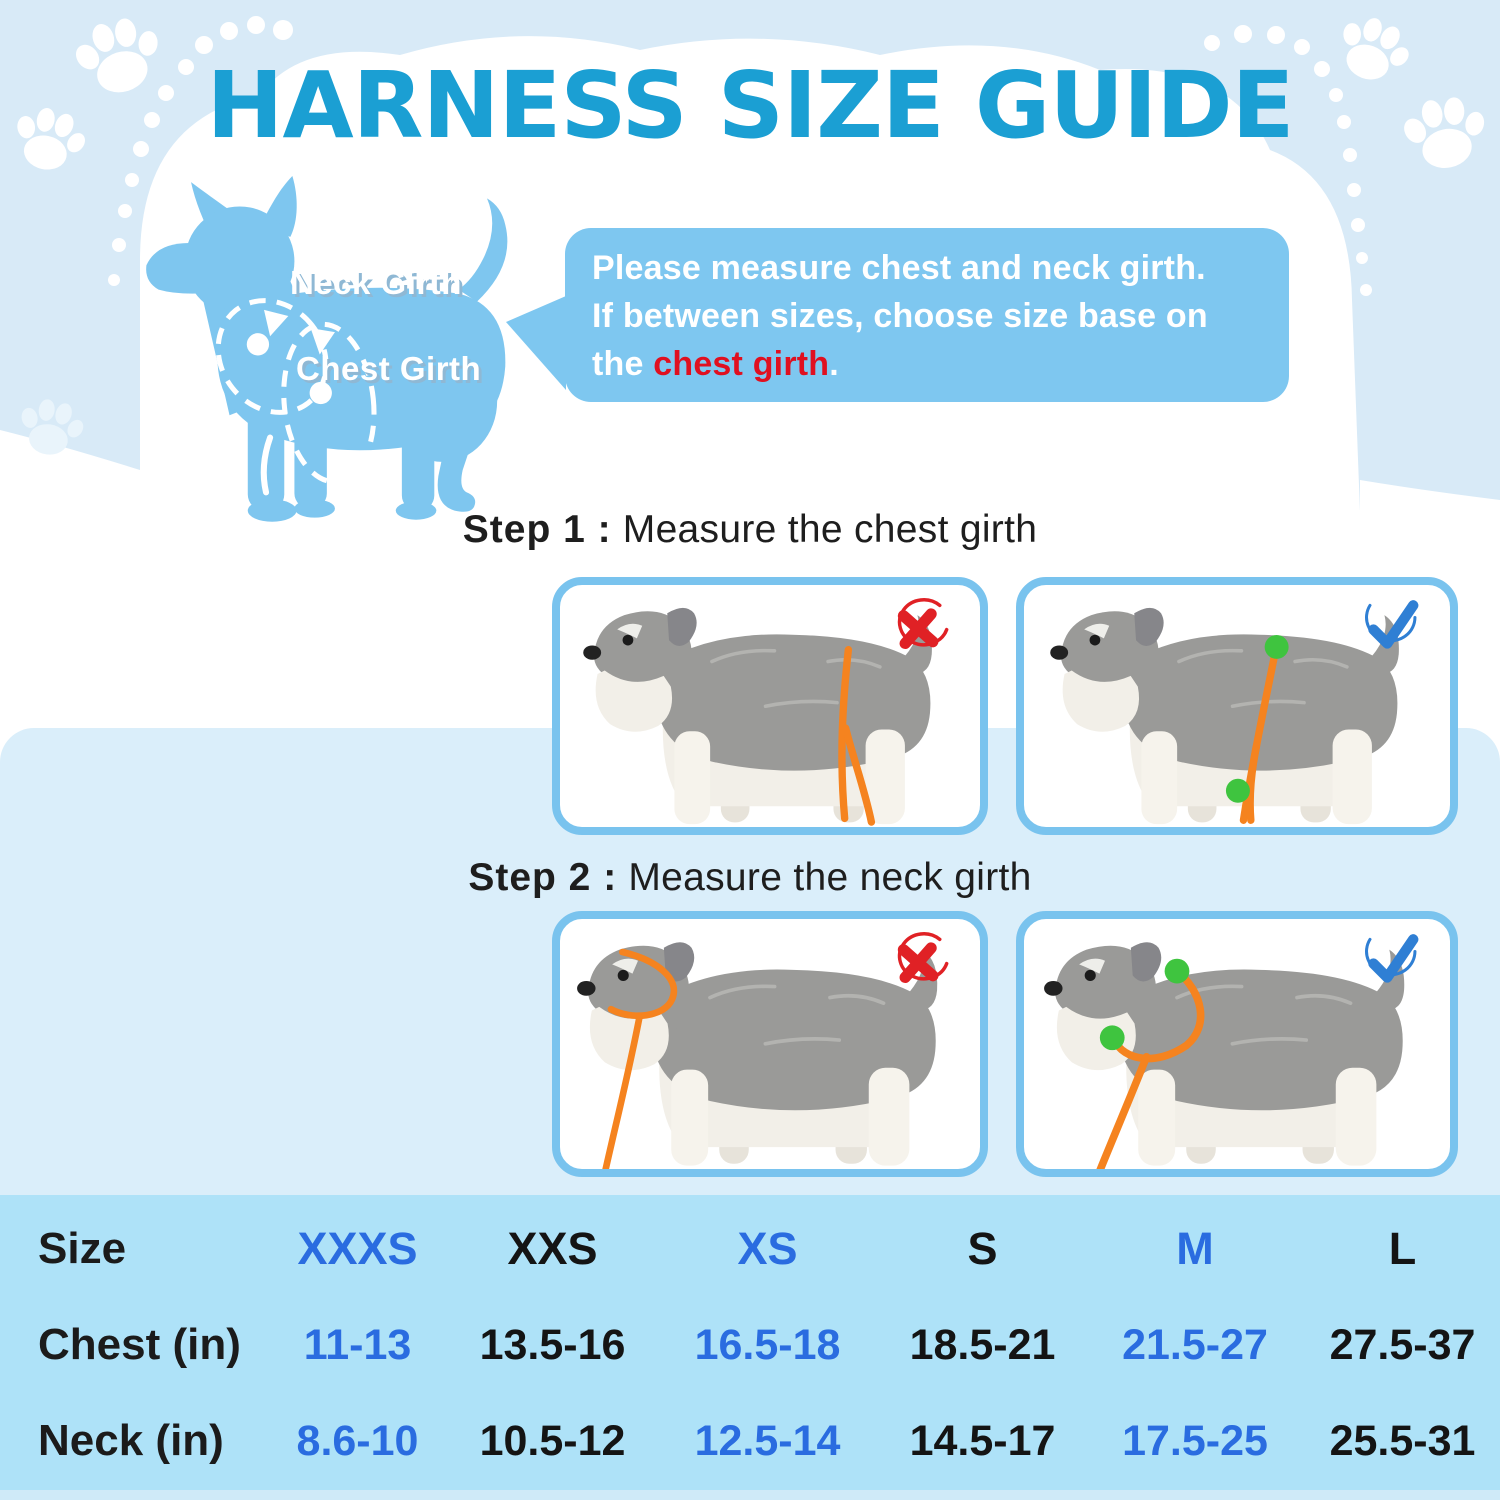 The height and width of the screenshot is (1500, 1500). Describe the element at coordinates (389, 368) in the screenshot. I see `chest-girth-label: Chest Girth` at that location.